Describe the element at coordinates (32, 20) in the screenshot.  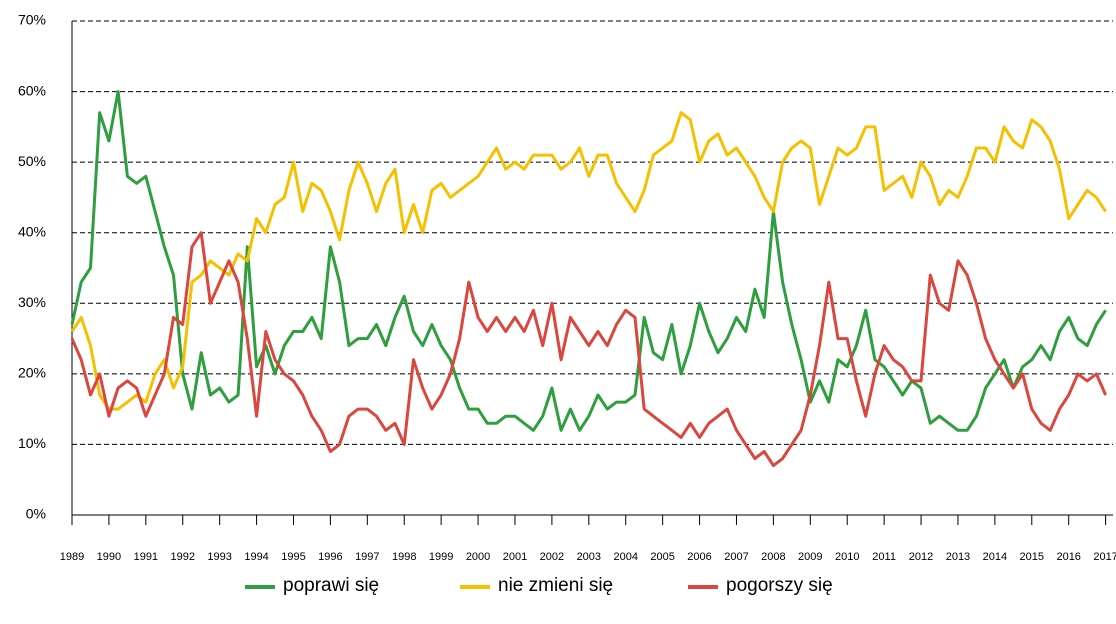
I see `y-tick-label: 70%` at that location.